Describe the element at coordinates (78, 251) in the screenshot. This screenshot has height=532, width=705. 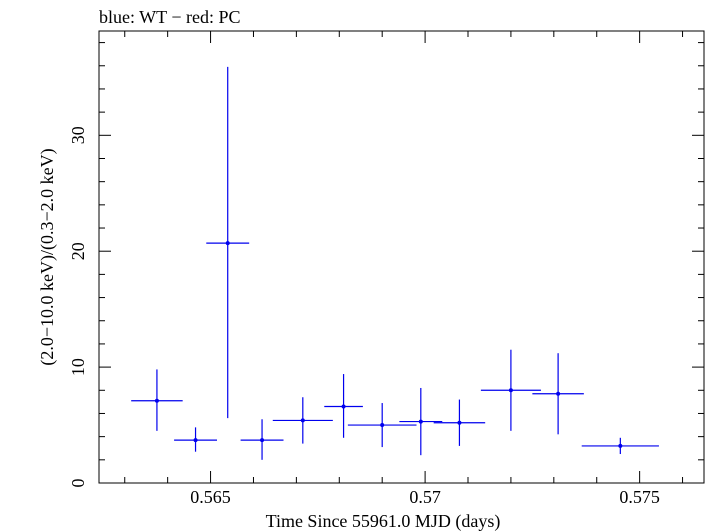
I see `y-tick-label: 20` at that location.